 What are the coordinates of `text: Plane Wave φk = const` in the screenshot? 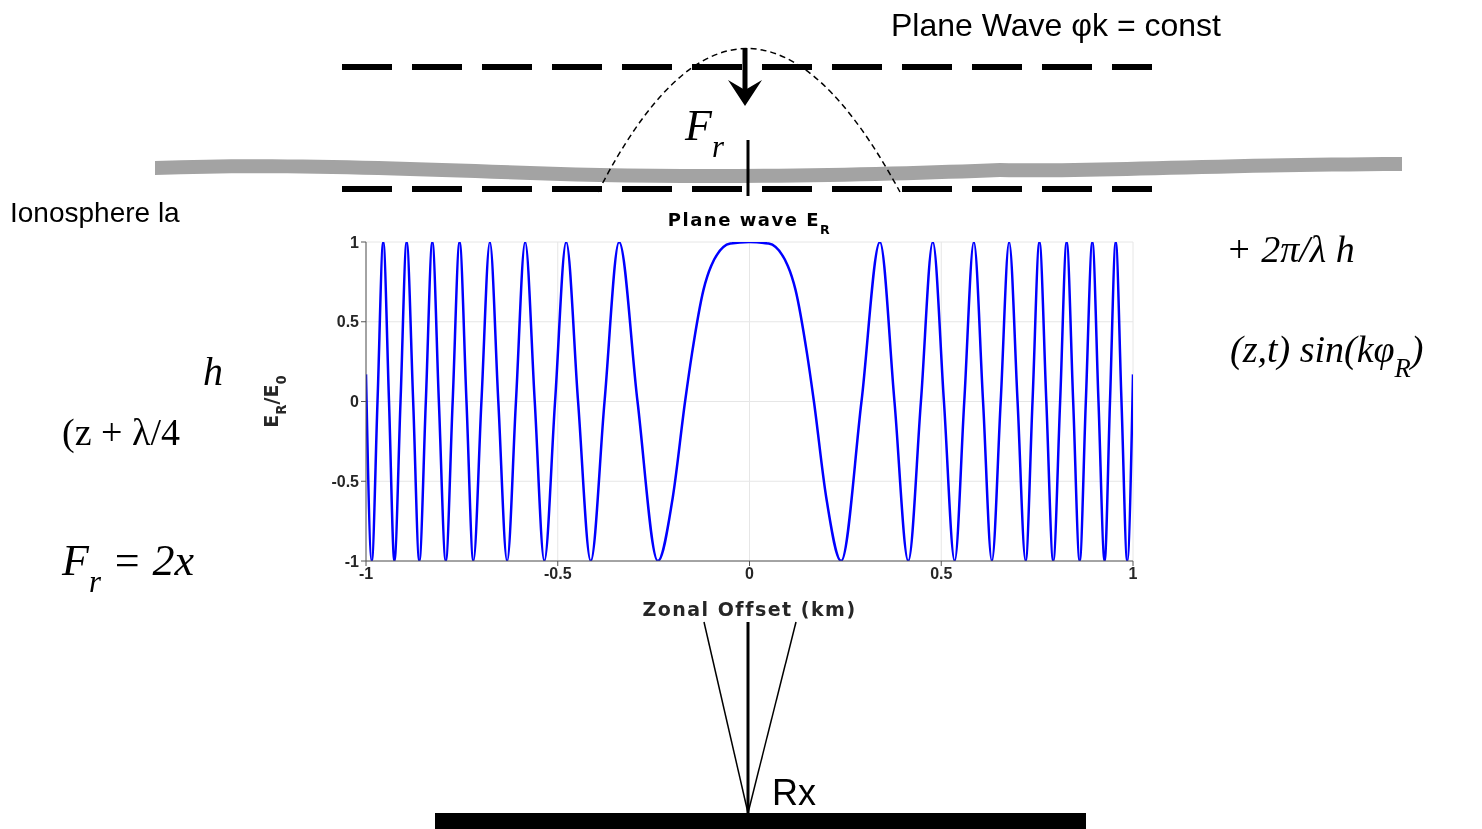 It's located at (1056, 25).